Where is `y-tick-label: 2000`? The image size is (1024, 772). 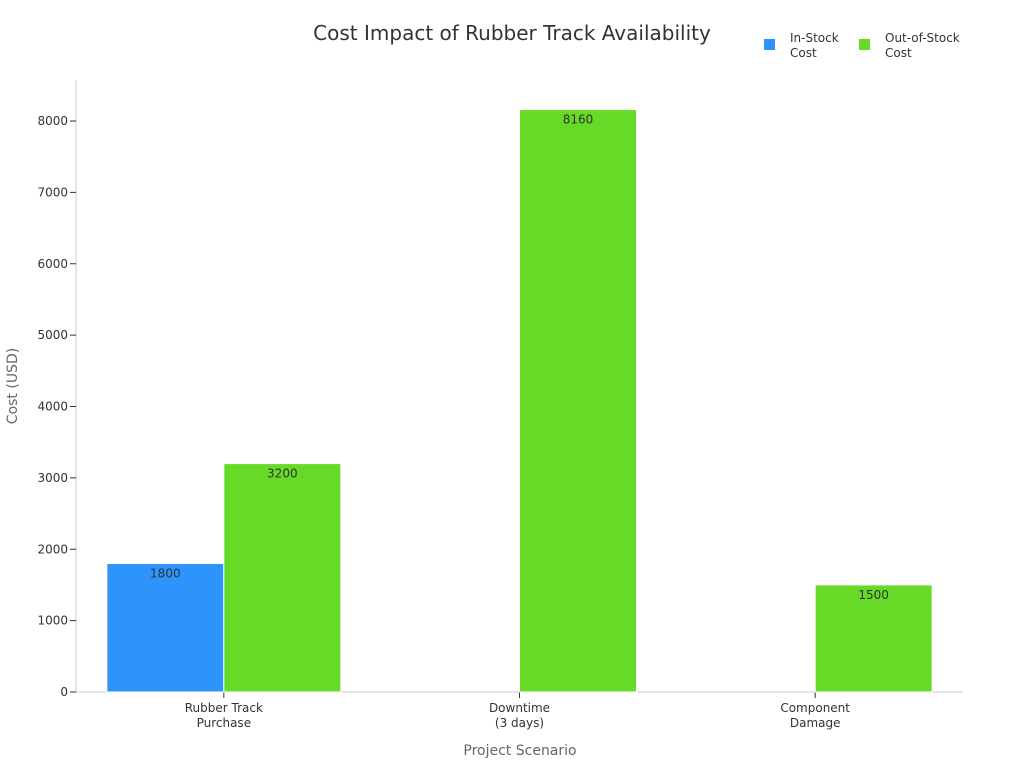
y-tick-label: 2000 is located at coordinates (52, 549).